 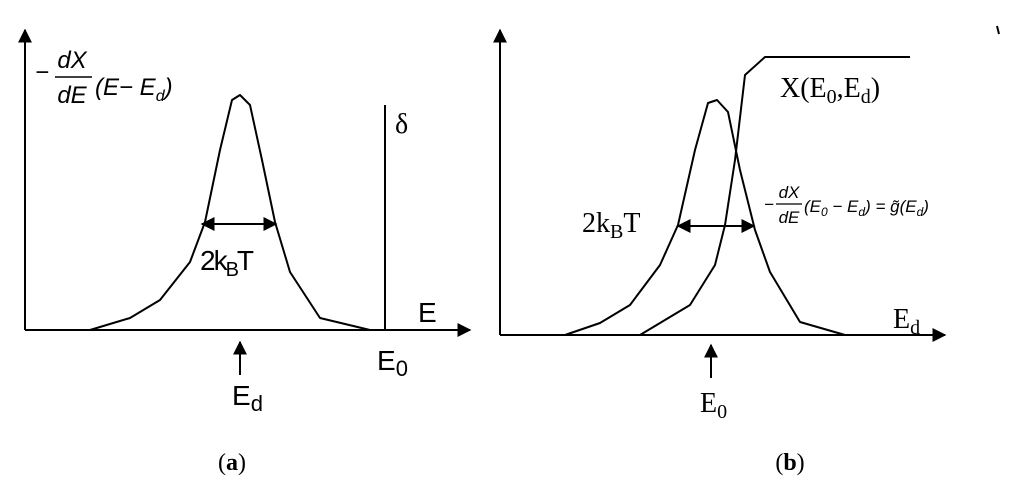 I want to click on caption: (a), so click(x=232, y=463).